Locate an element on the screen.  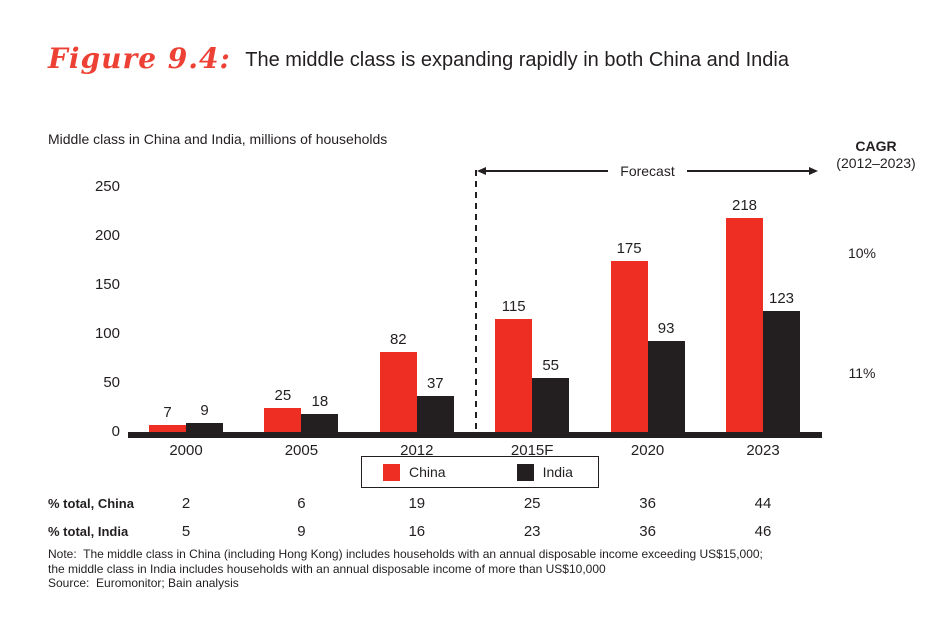
bar-value-label-india-2005: 18 is located at coordinates (320, 402).